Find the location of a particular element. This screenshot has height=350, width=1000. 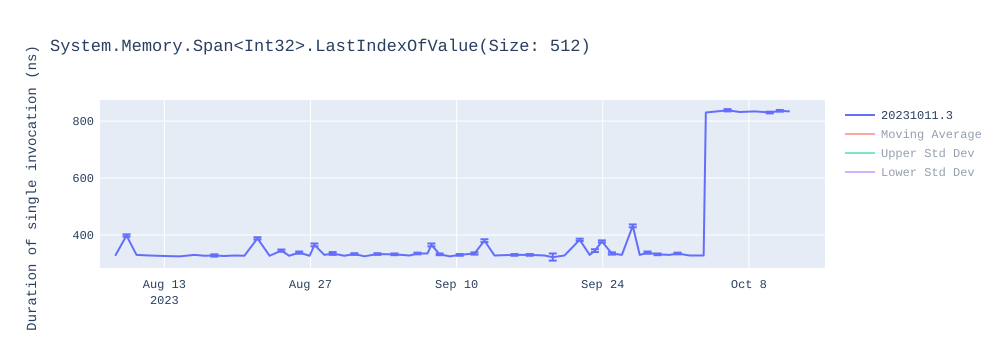

chart-title: System.Memory.Span<Int32>.LastIndexOfValue(Size: 512) is located at coordinates (320, 47).